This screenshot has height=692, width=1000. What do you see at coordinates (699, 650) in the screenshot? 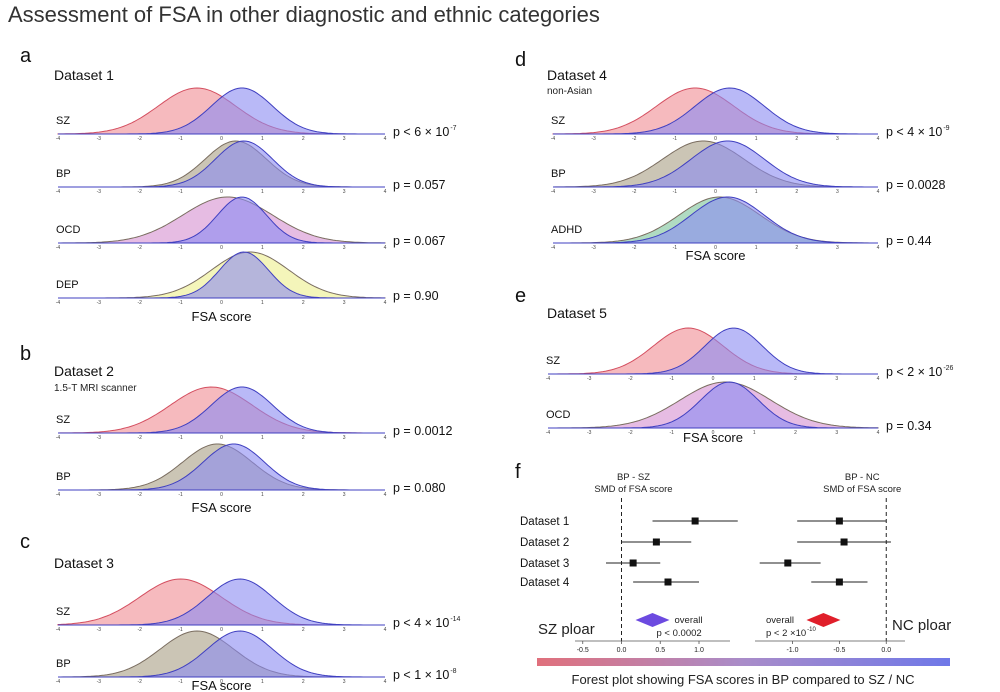
I see `forest-tick-label: 1.0` at bounding box center [699, 650].